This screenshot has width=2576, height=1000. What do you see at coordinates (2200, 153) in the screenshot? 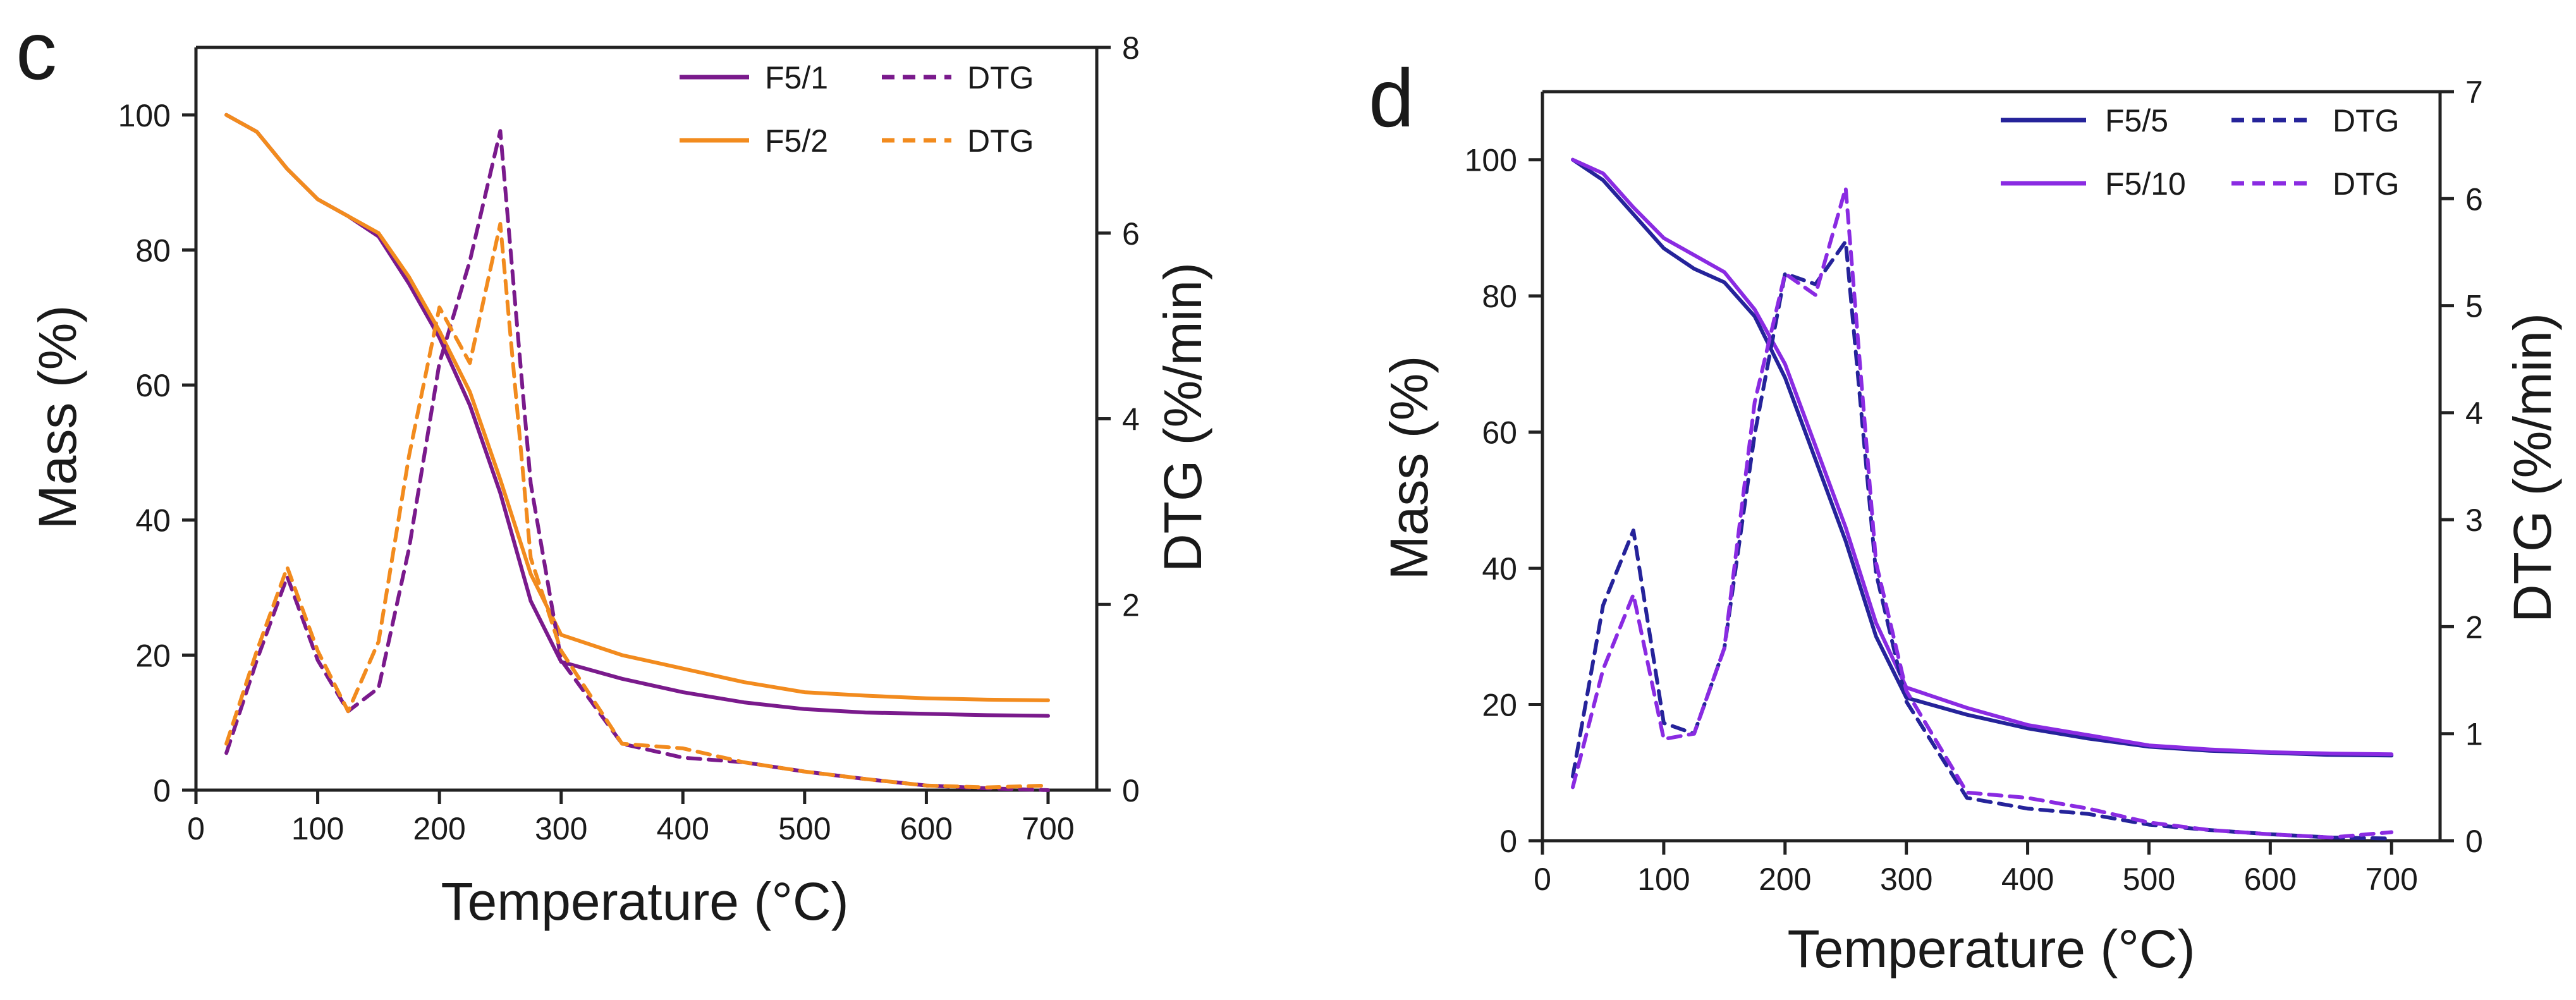
I see `legend: F5/5 DTG F5/10 DTG` at bounding box center [2200, 153].